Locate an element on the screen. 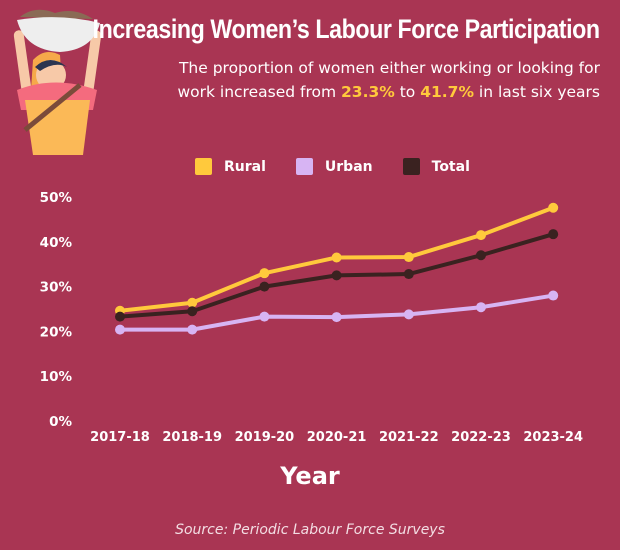  legend-swatch-total is located at coordinates (411, 166).